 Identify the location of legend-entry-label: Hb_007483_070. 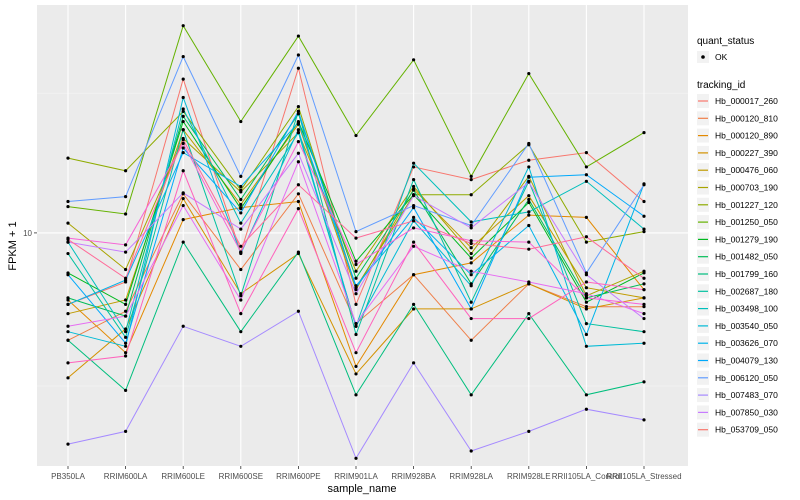
(746, 395).